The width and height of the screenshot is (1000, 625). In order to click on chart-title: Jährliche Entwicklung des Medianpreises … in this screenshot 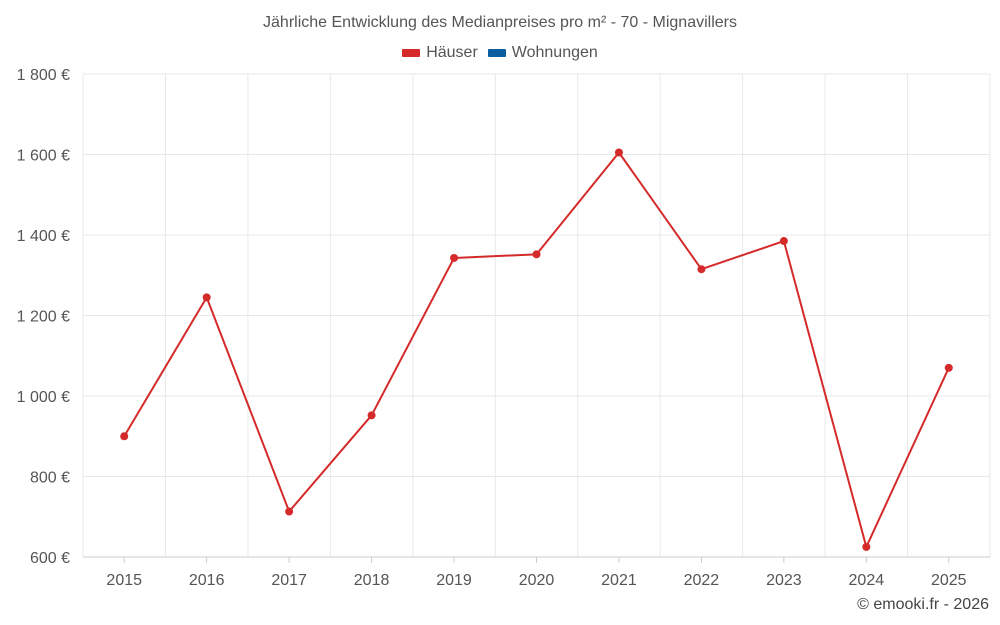, I will do `click(500, 22)`.